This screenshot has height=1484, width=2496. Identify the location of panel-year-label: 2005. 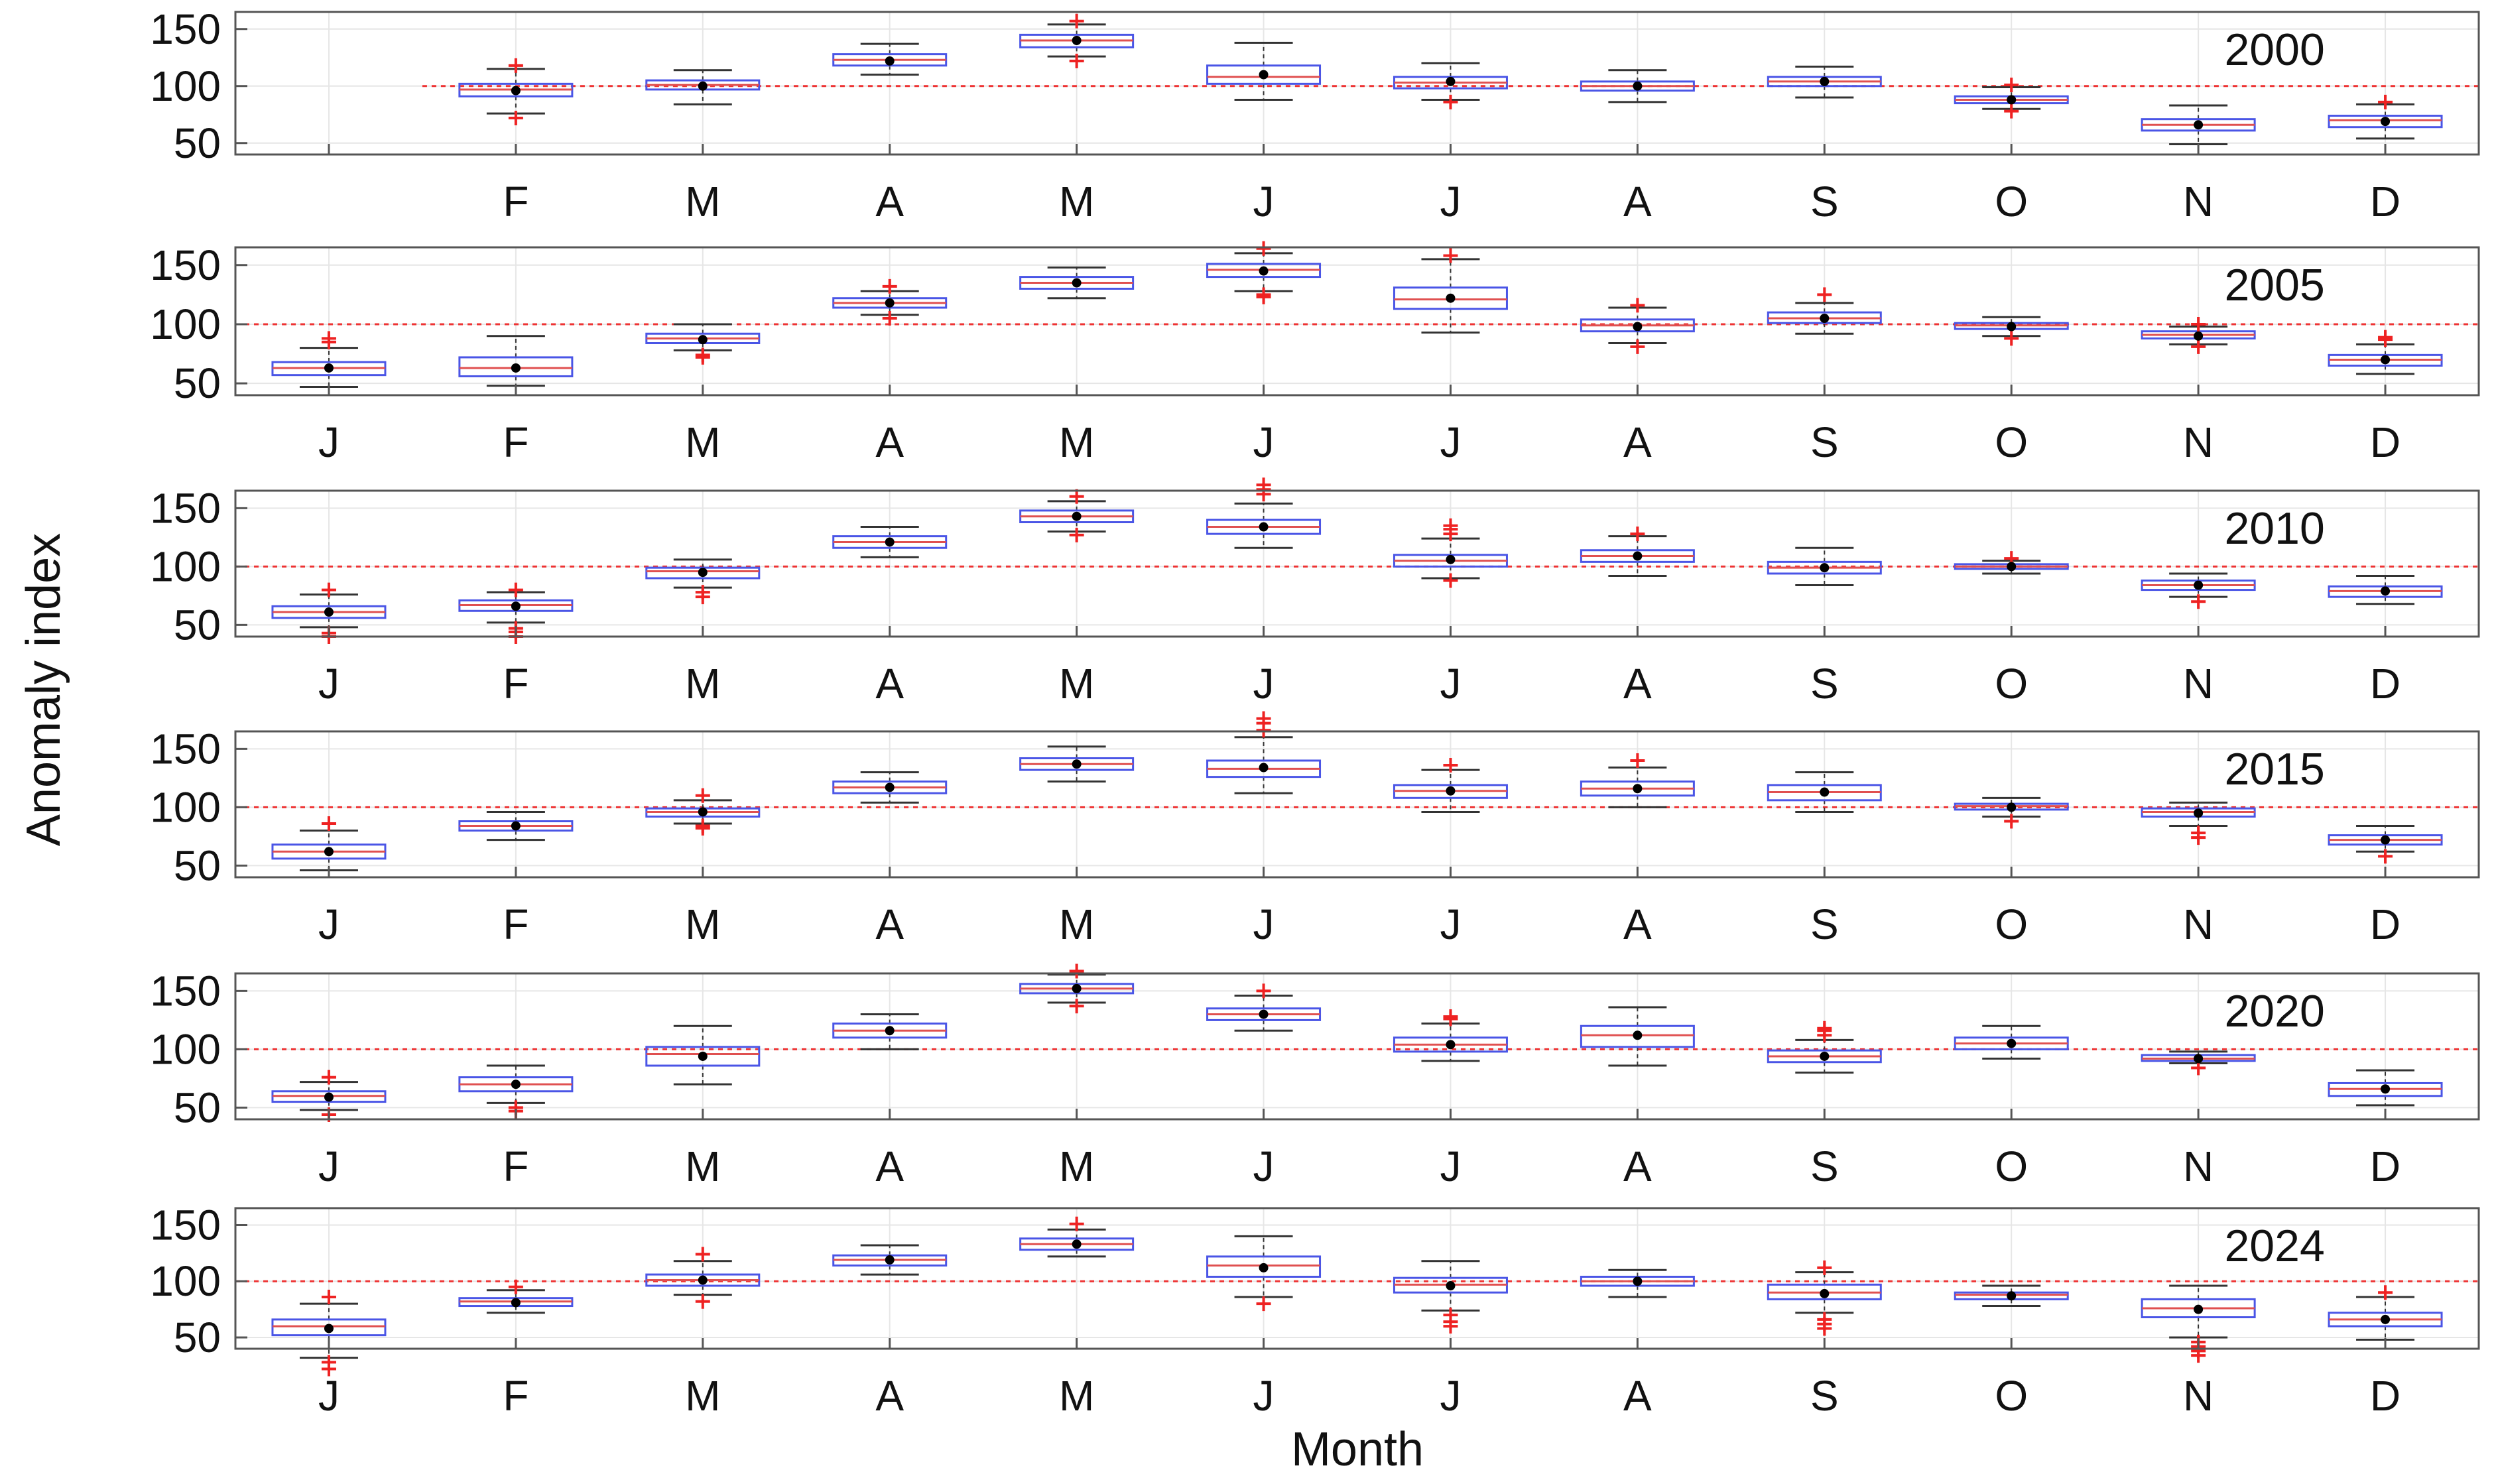
(2274, 285).